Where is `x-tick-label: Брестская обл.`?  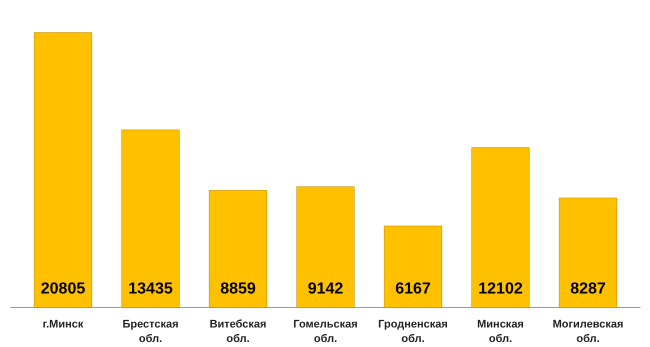 x-tick-label: Брестская обл. is located at coordinates (150, 331).